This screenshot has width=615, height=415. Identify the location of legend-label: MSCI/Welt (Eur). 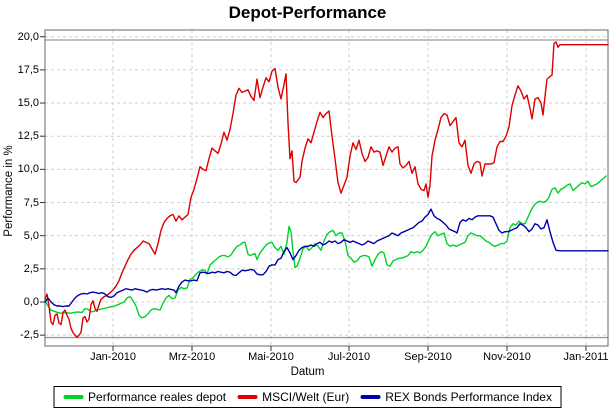
(306, 397).